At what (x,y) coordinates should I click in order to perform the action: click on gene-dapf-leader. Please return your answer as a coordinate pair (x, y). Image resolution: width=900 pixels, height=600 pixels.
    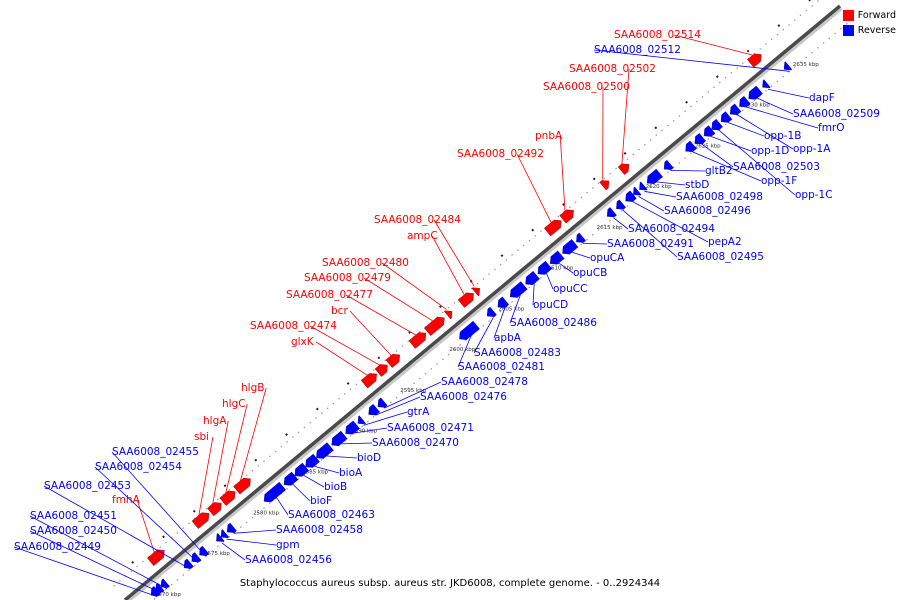
    Looking at the image, I should click on (788, 93).